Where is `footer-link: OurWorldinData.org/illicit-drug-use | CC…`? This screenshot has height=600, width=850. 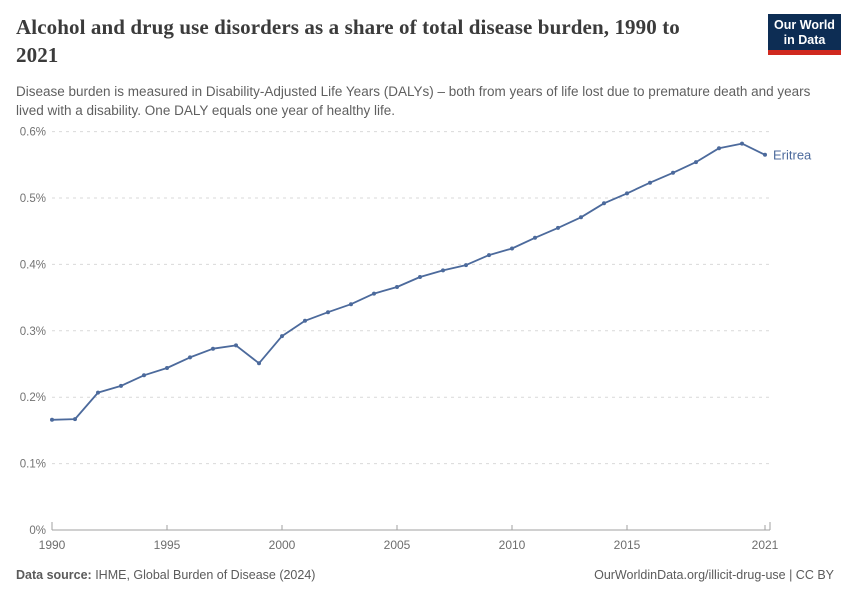 footer-link: OurWorldinData.org/illicit-drug-use | CC… is located at coordinates (714, 575).